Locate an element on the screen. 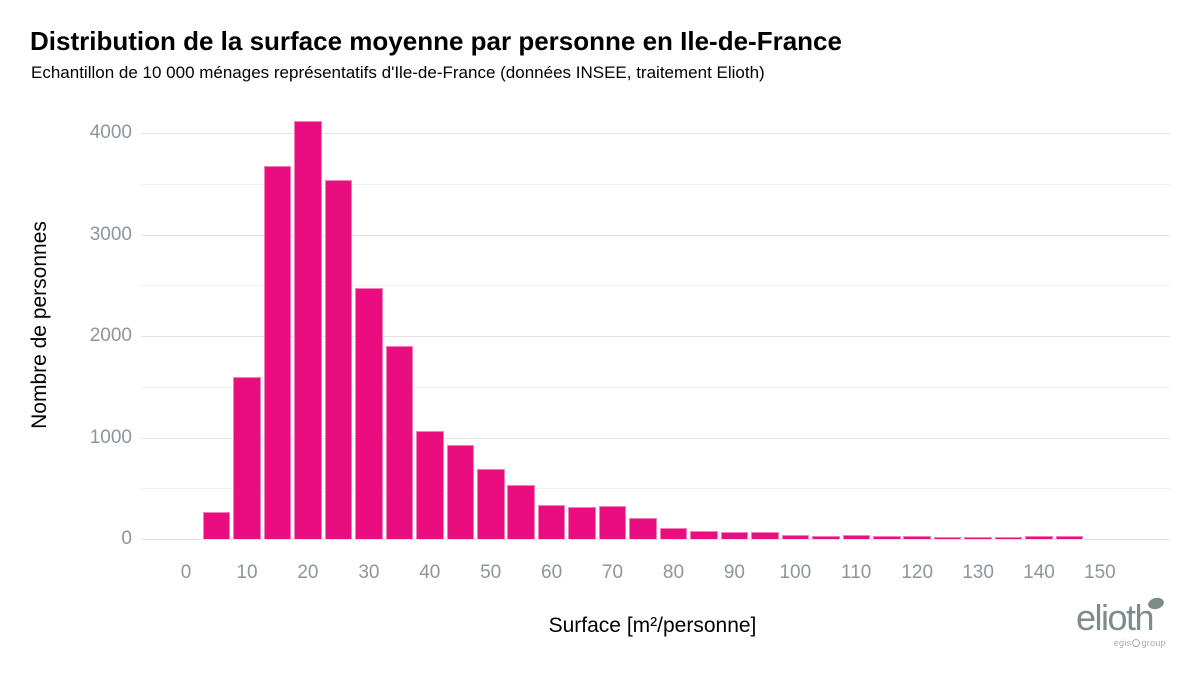 The height and width of the screenshot is (675, 1200). x-tick-label: 70 is located at coordinates (612, 572).